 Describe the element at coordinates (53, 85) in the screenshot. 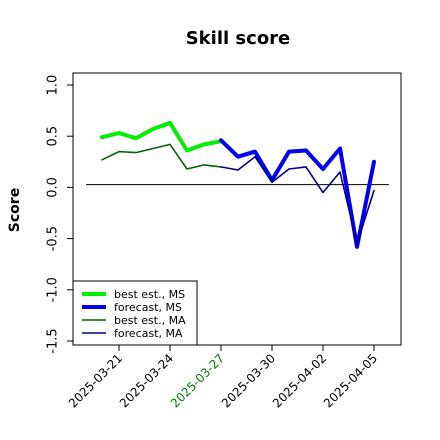

I see `y-tick-label: 1.0` at that location.